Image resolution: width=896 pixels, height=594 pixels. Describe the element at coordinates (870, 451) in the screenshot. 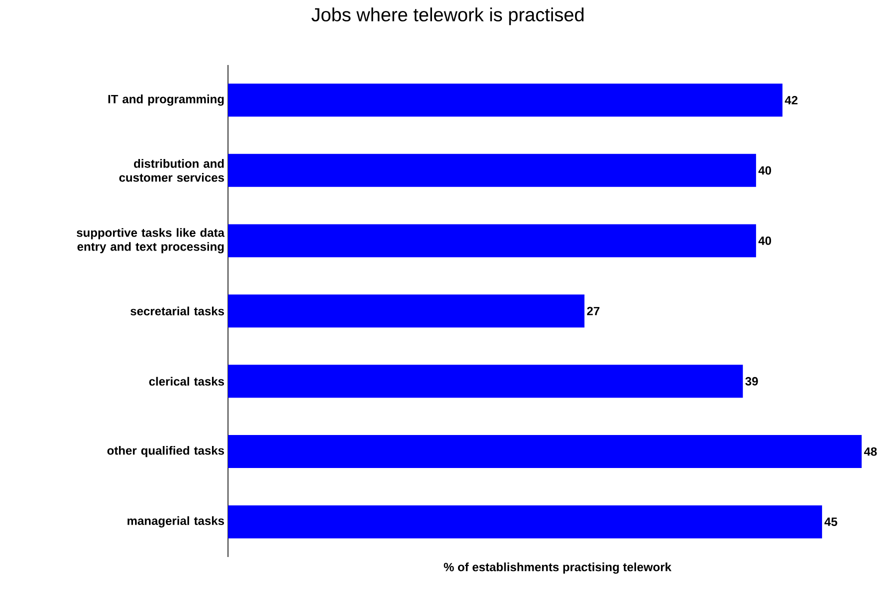

I see `data-label: 48` at that location.